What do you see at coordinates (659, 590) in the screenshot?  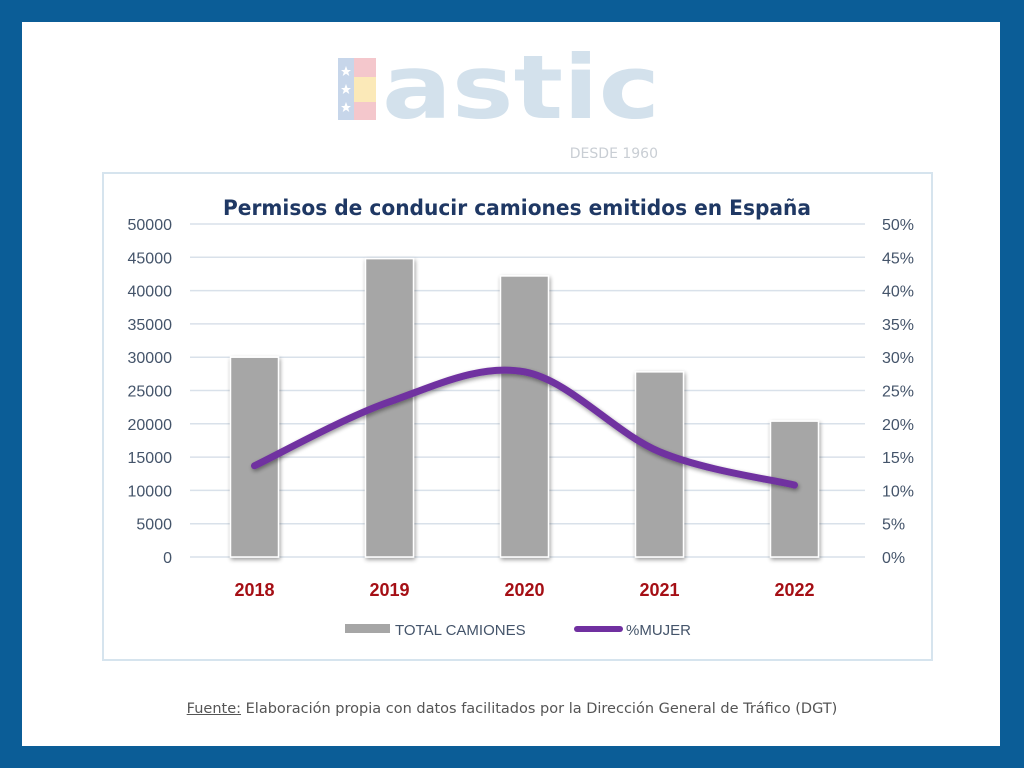 I see `x-tick-label: 2021` at bounding box center [659, 590].